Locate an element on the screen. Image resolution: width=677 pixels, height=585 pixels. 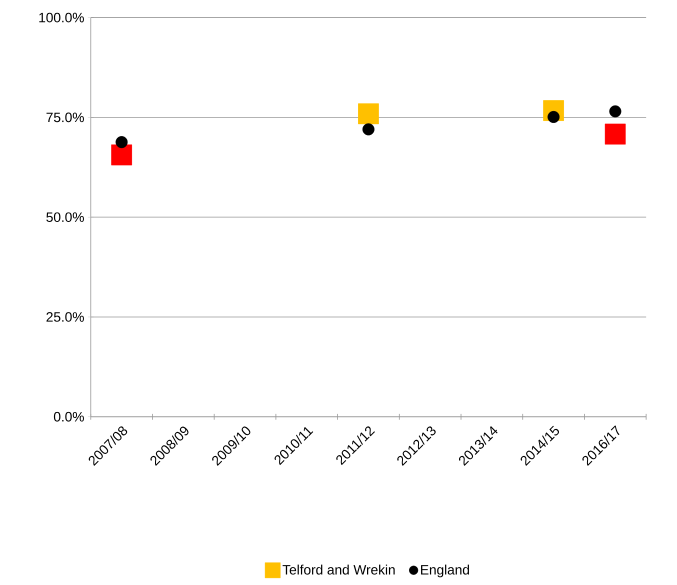
legend-label: England is located at coordinates (445, 571).